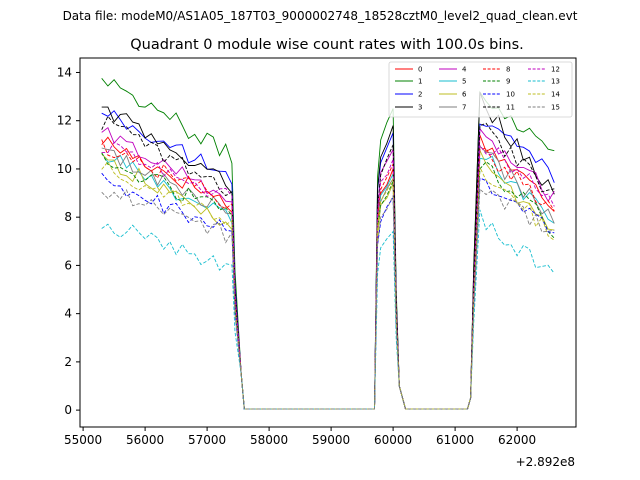 The image size is (640, 480). Describe the element at coordinates (544, 108) in the screenshot. I see `legend-item-15: 15` at that location.